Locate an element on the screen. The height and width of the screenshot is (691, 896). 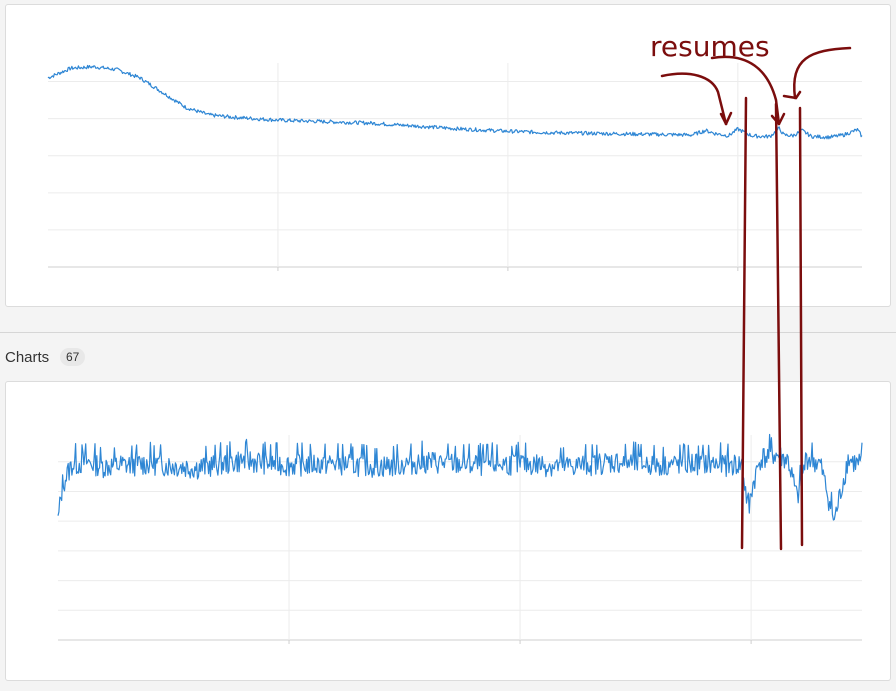
section-title: Charts is located at coordinates (27, 357).